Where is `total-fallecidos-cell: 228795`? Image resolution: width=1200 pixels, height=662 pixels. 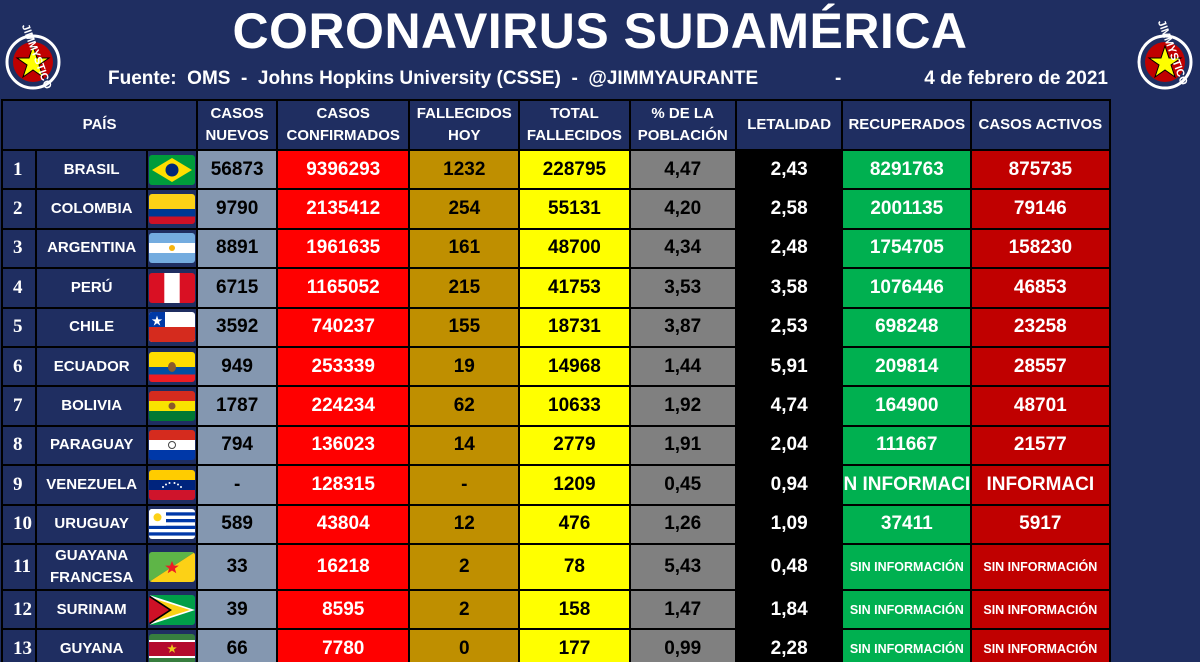
total-fallecidos-cell: 228795 is located at coordinates (574, 169).